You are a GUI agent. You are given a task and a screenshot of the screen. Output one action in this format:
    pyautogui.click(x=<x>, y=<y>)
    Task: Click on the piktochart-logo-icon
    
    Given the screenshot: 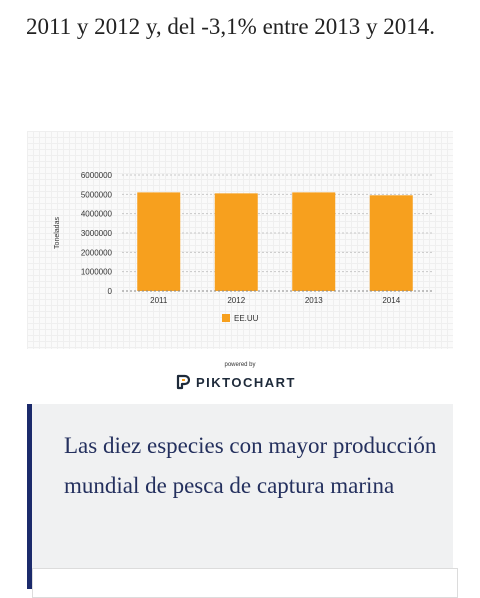 What is the action you would take?
    pyautogui.click(x=183, y=382)
    